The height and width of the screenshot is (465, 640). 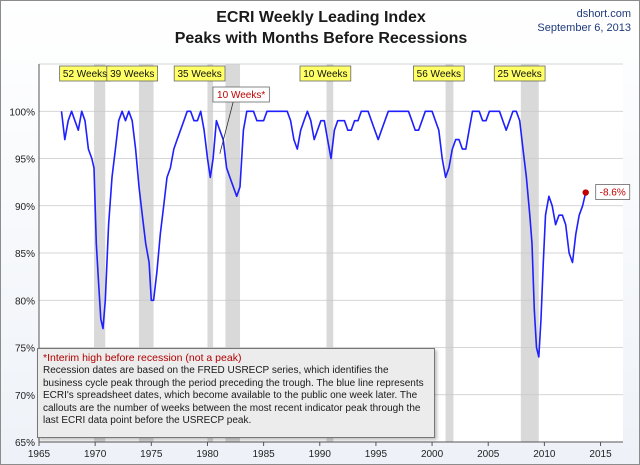 What do you see at coordinates (25, 160) in the screenshot?
I see `y-tick-label: 95%` at bounding box center [25, 160].